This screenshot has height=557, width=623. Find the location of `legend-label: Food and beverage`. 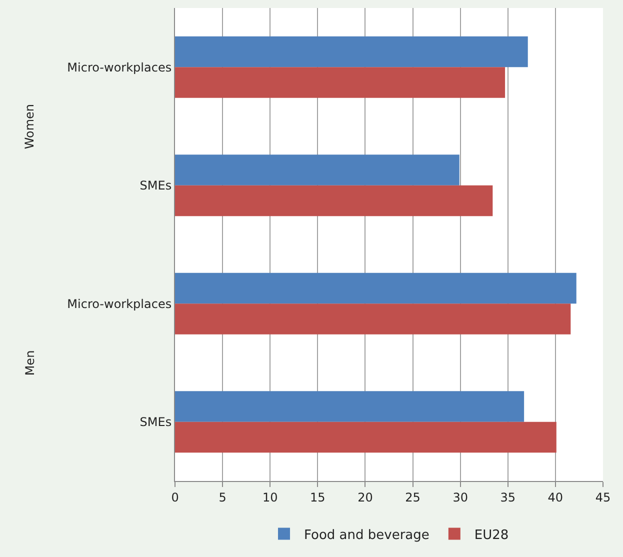

legend-label: Food and beverage is located at coordinates (367, 535).